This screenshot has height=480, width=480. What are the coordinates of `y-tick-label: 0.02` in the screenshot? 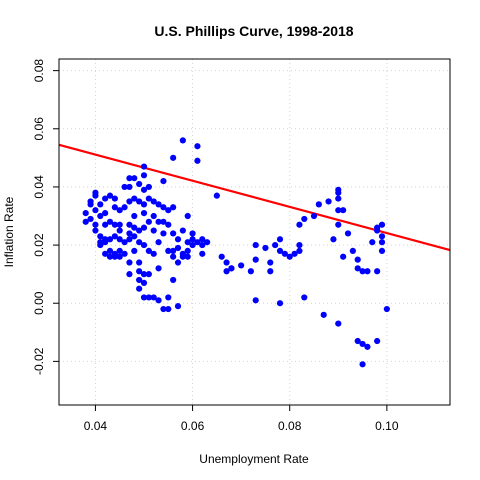 It's located at (39, 245).